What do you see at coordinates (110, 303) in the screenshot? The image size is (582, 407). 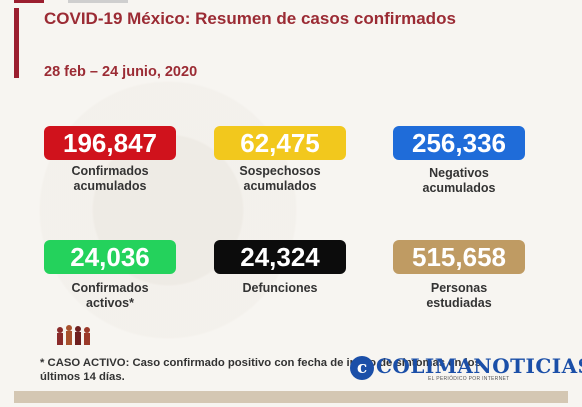 I see `active-confirmed-label-line2: activos*` at bounding box center [110, 303].